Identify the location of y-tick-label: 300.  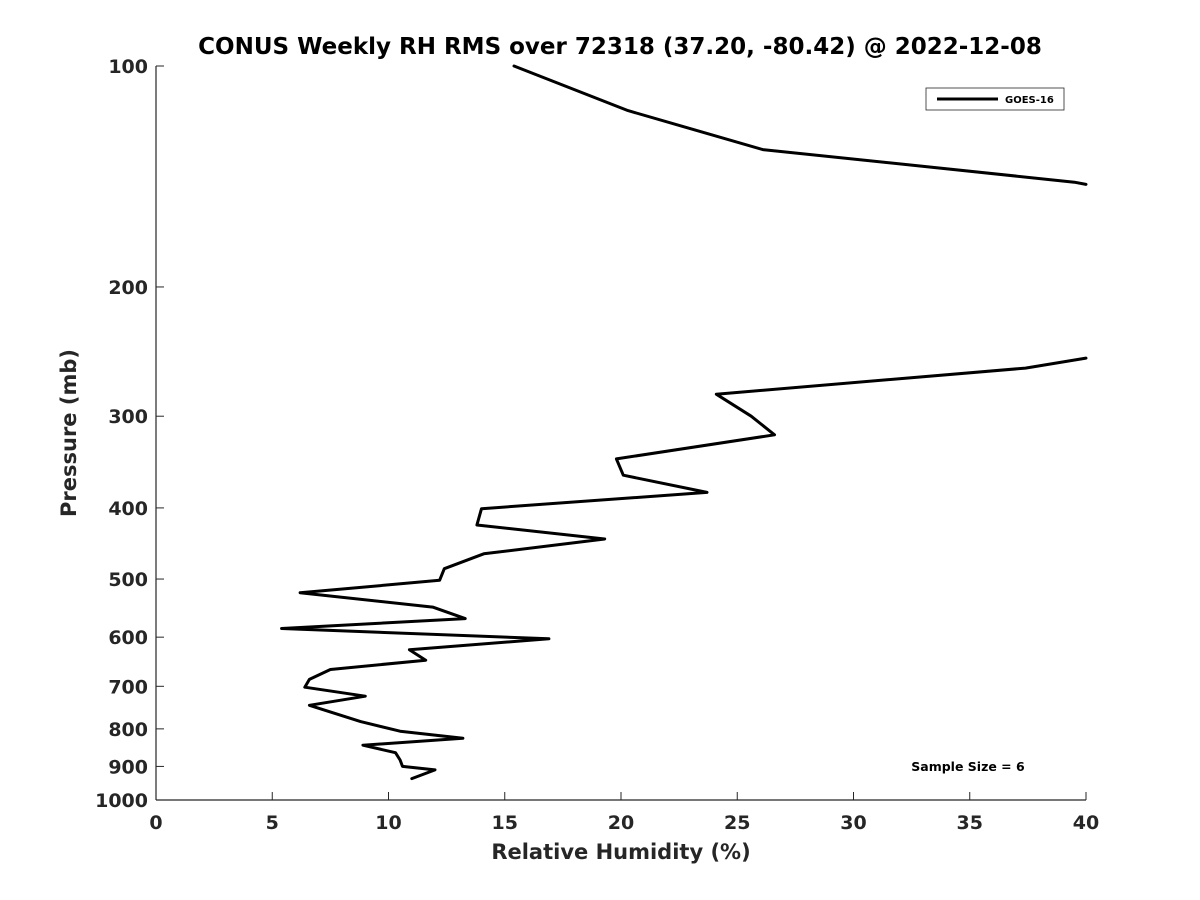
(128, 417).